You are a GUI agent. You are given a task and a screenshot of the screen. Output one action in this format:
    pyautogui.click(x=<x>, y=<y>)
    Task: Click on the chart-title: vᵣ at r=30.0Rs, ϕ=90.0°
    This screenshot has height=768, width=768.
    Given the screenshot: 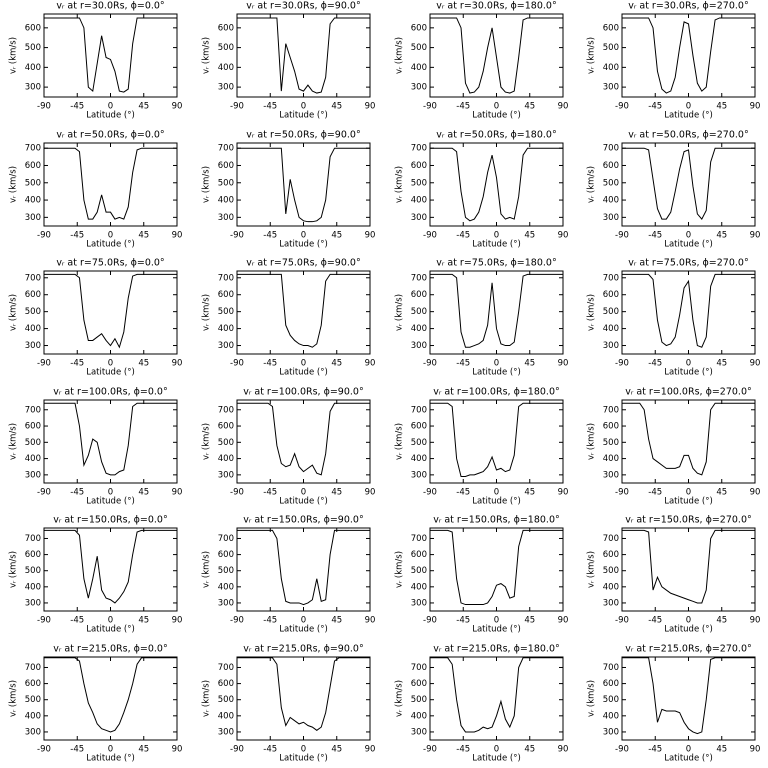 What is the action you would take?
    pyautogui.click(x=303, y=6)
    